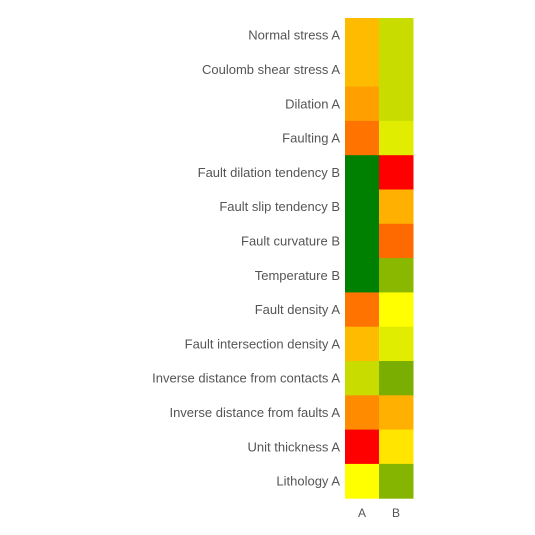 The width and height of the screenshot is (535, 535). I want to click on row-label: Lithology A, so click(308, 481).